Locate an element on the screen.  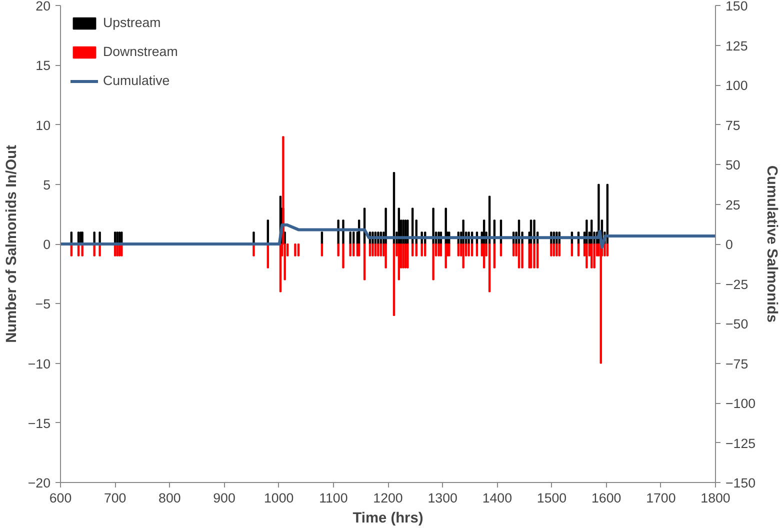
legend-label: Cumulative is located at coordinates (136, 80).